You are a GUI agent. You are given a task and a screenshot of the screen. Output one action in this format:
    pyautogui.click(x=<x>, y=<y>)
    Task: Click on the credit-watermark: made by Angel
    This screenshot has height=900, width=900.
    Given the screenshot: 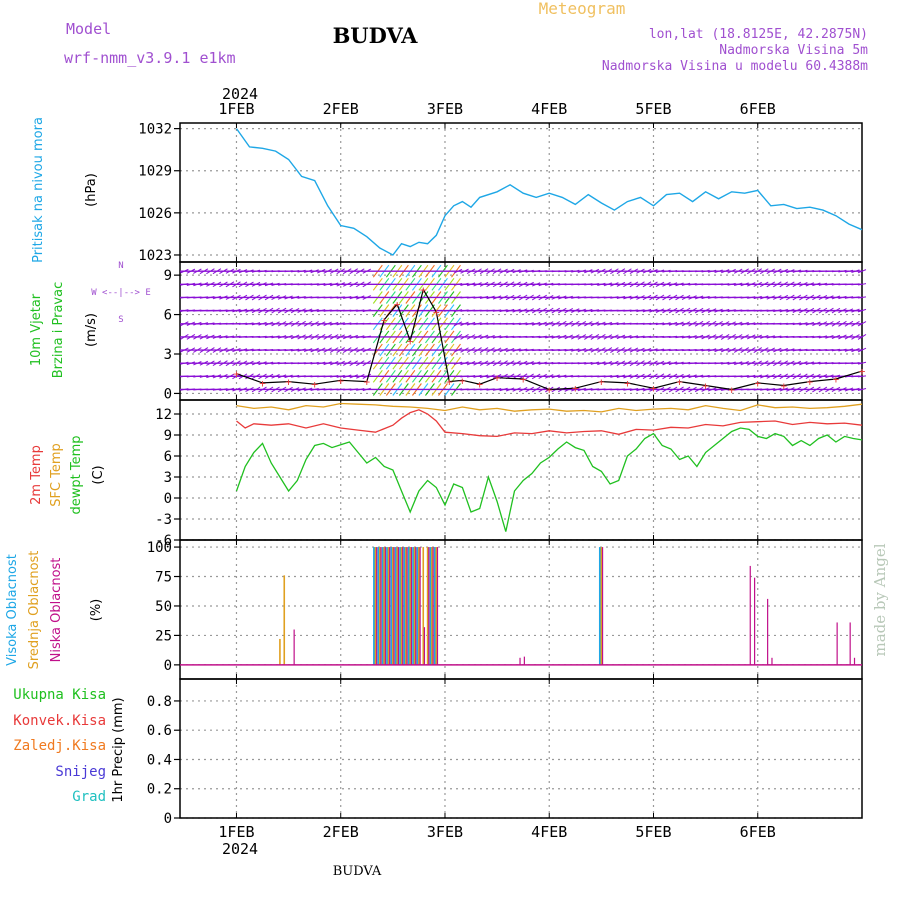 What is the action you would take?
    pyautogui.click(x=880, y=599)
    